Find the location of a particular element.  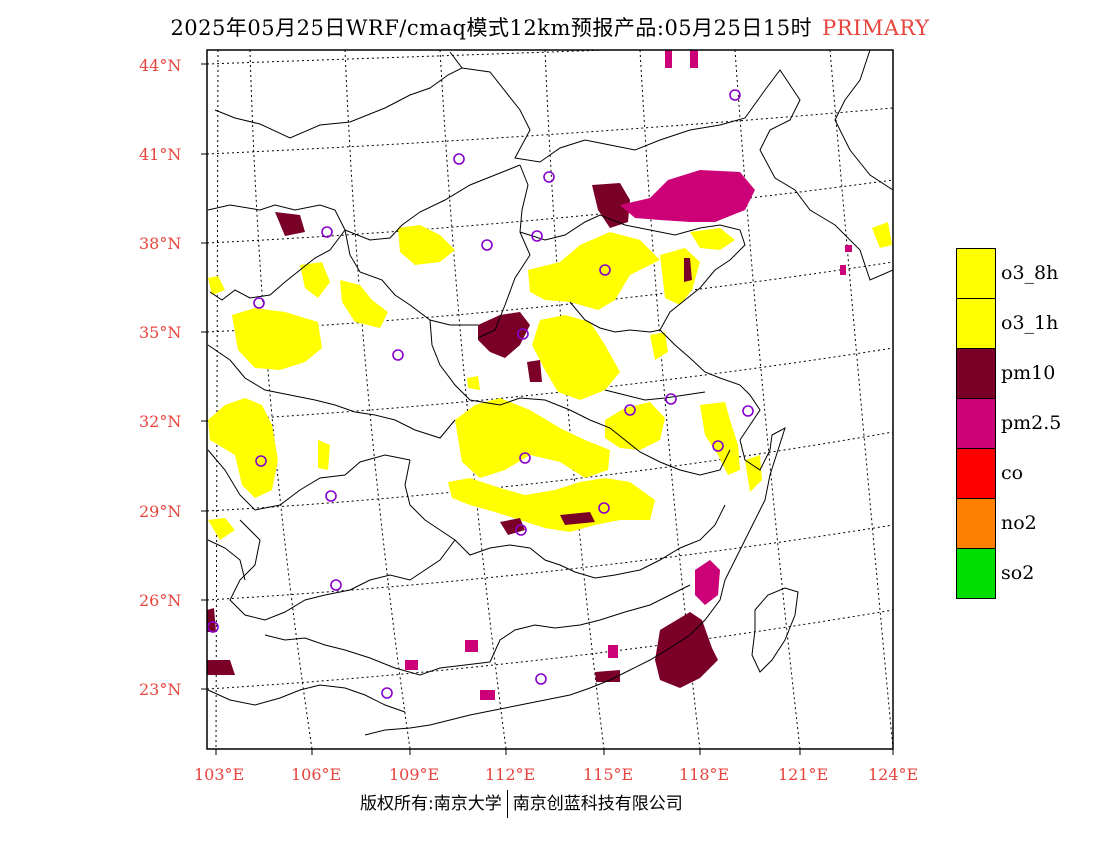

copyright-right: 南京创蓝科技有限公司 is located at coordinates (597, 804).